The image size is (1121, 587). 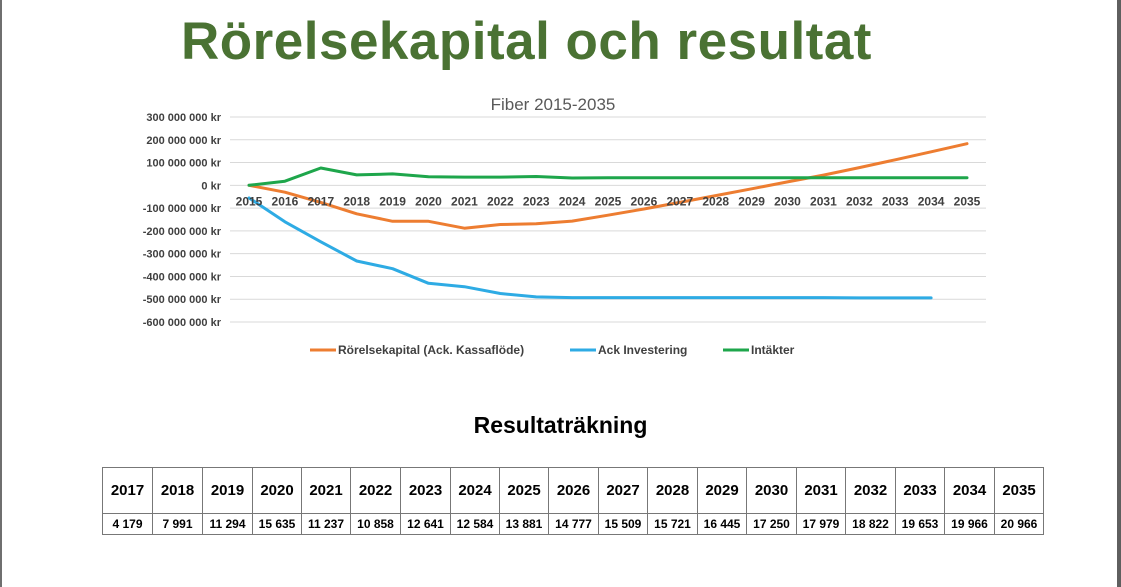 I want to click on y-tick-label: -400 000 000 kr, so click(x=182, y=277).